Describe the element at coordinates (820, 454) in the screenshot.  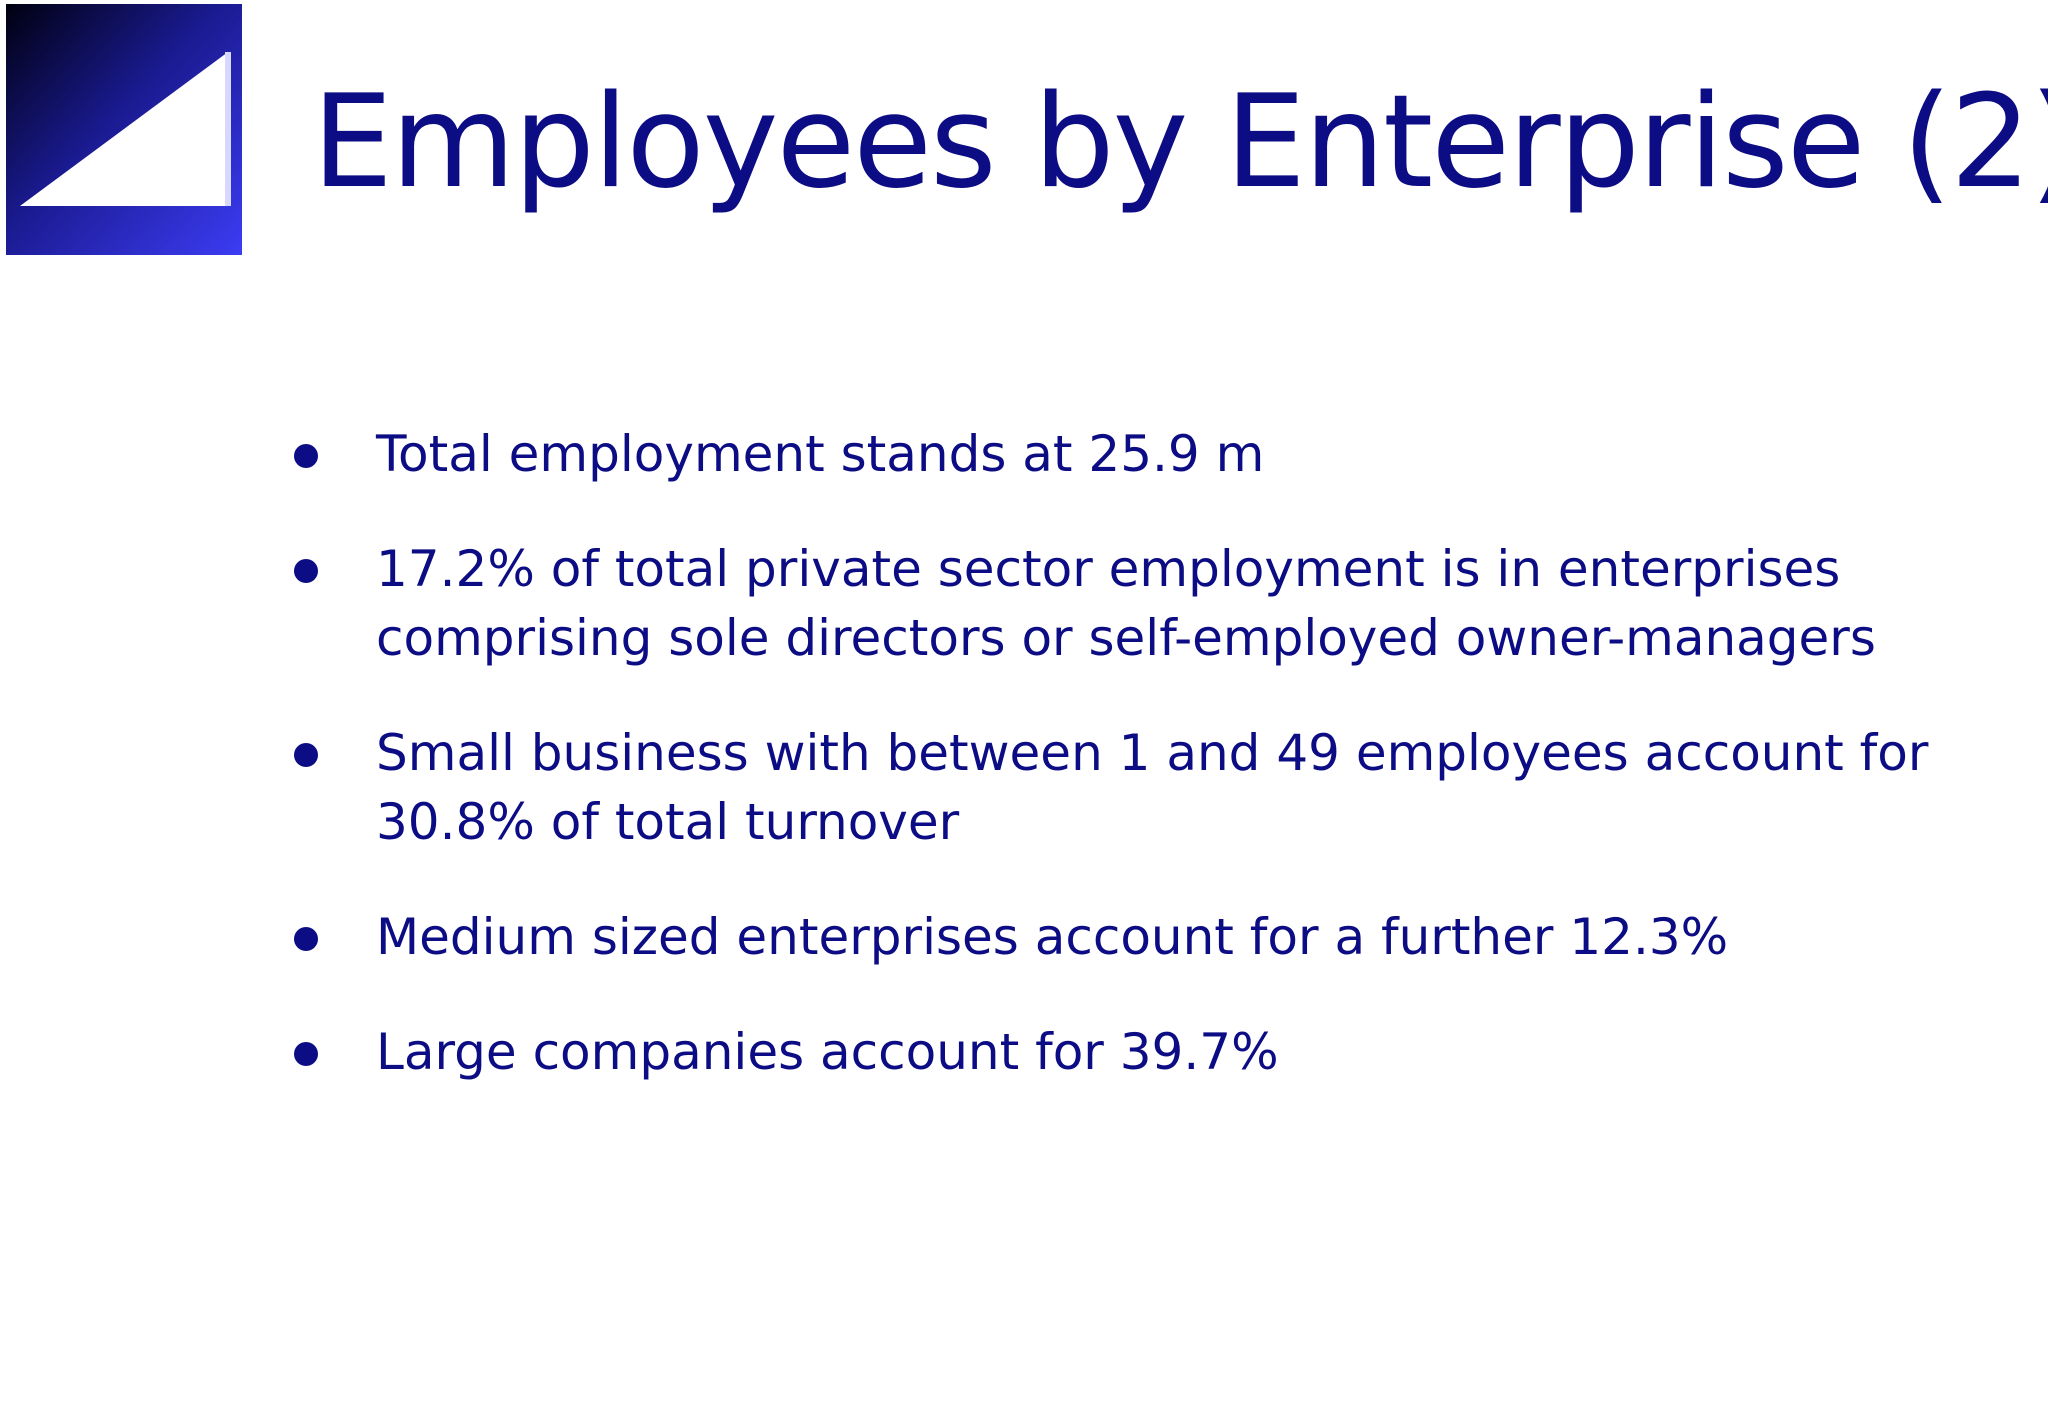
I see `bullet-text: Total employment stands at 25.9 m` at that location.